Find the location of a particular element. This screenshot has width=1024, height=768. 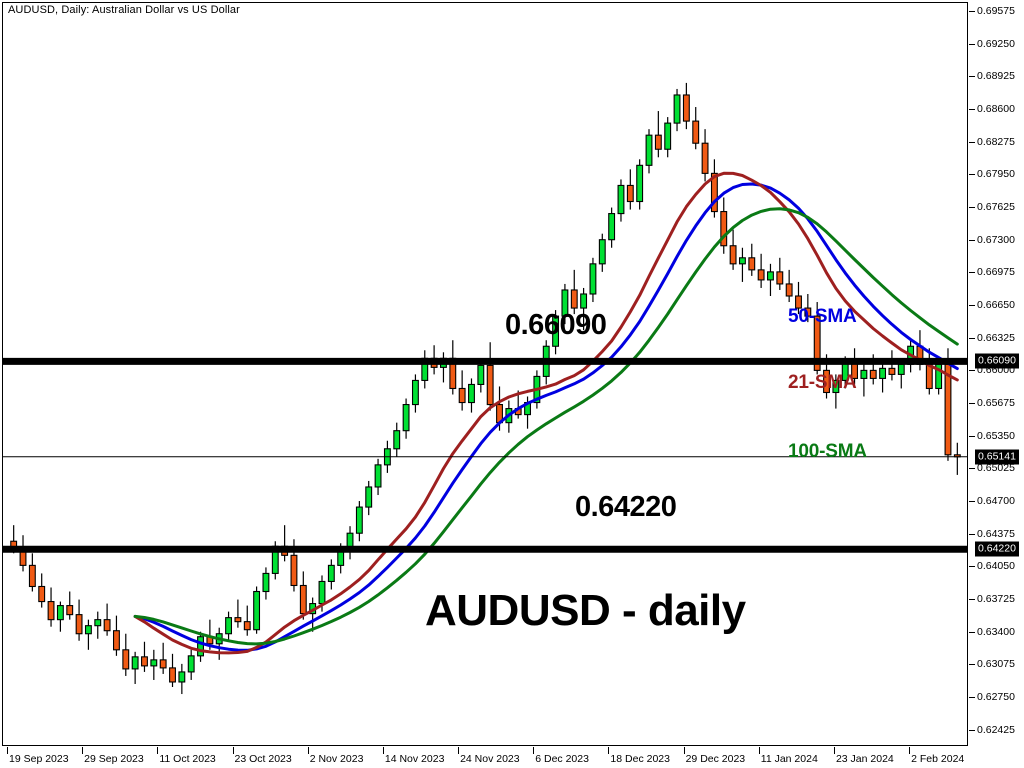

resistance-price-annotation: 0.66090 is located at coordinates (556, 325).